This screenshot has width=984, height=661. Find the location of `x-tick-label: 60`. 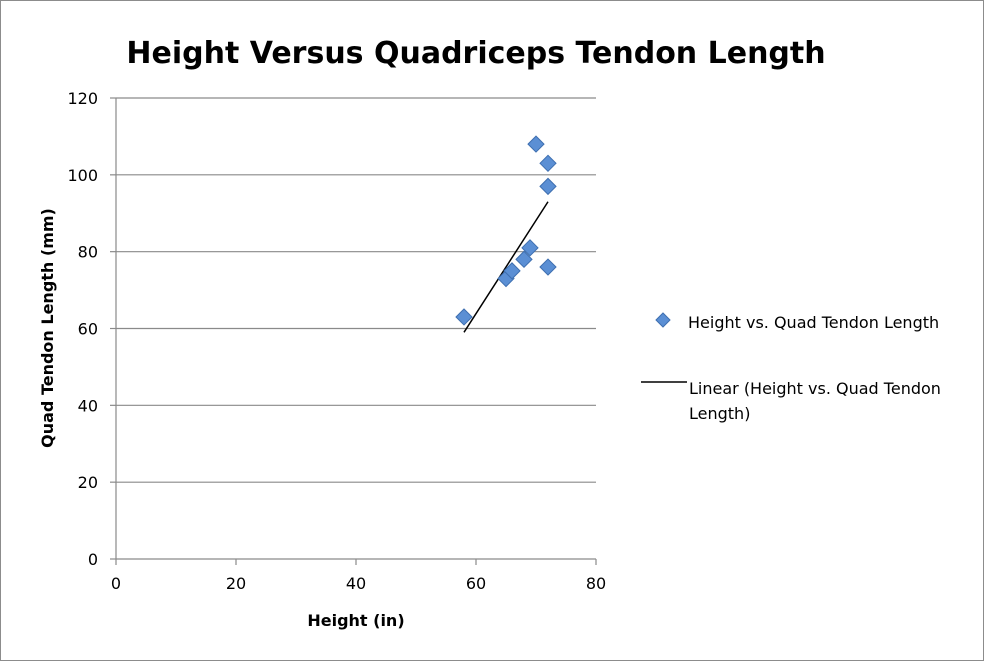

x-tick-label: 60 is located at coordinates (476, 583).